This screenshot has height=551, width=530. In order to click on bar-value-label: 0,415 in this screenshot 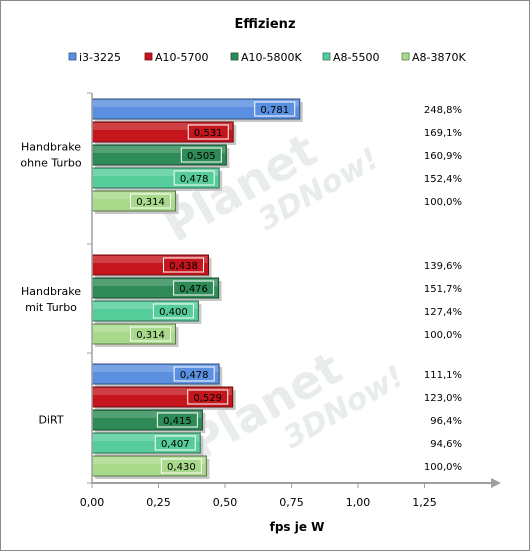, I will do `click(177, 421)`.